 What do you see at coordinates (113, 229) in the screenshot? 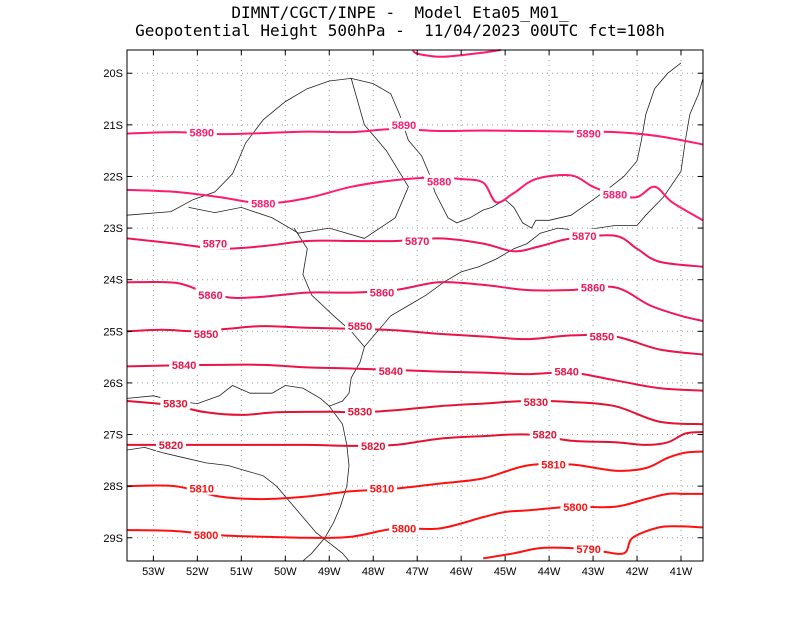
I see `lat-tick-label: 23S` at bounding box center [113, 229].